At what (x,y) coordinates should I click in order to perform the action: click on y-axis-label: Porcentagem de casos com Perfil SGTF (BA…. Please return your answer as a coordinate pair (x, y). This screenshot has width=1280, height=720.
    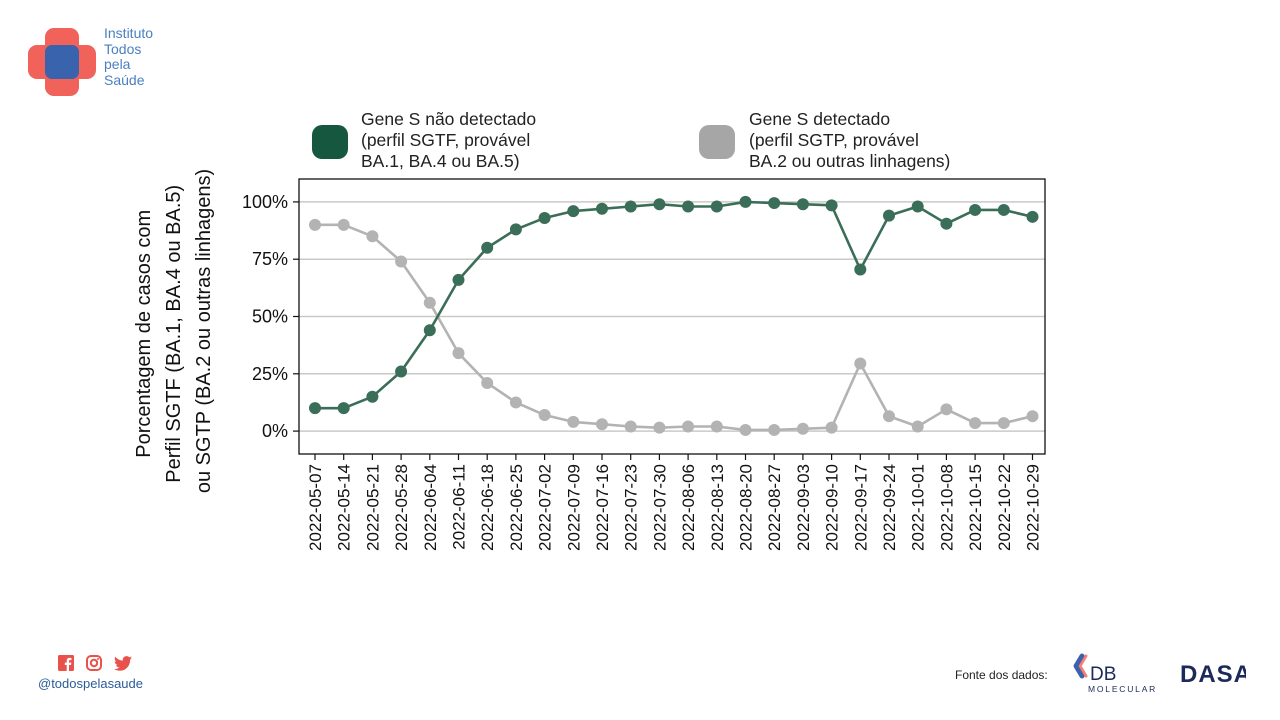
    Looking at the image, I should click on (174, 331).